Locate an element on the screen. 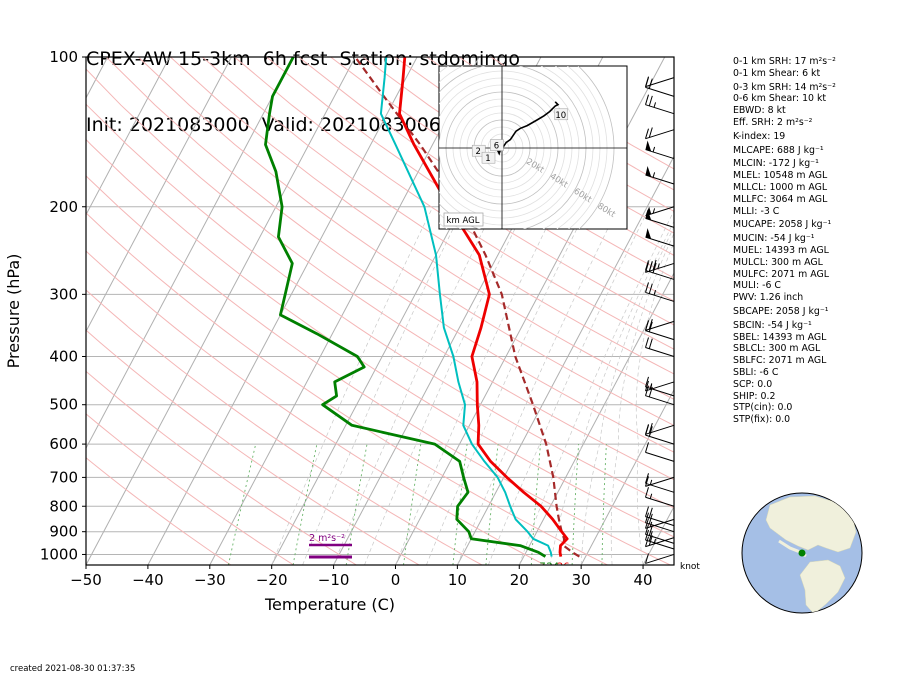  index-line: SBCAPE: 2058 J kg⁻¹ is located at coordinates (781, 311).